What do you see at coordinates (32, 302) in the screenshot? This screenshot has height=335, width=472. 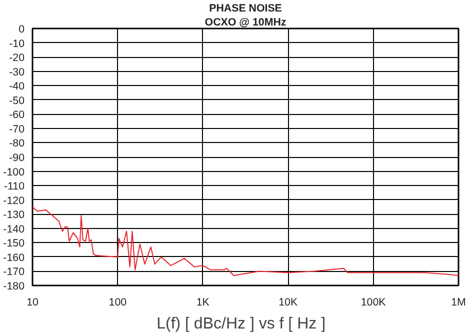 I see `x-tick-label: 10` at bounding box center [32, 302].